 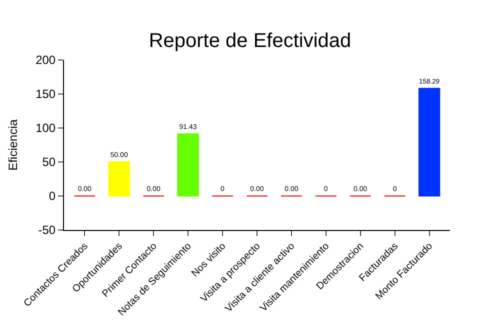 What do you see at coordinates (46, 94) in the screenshot?
I see `y-tick-label: 150` at bounding box center [46, 94].